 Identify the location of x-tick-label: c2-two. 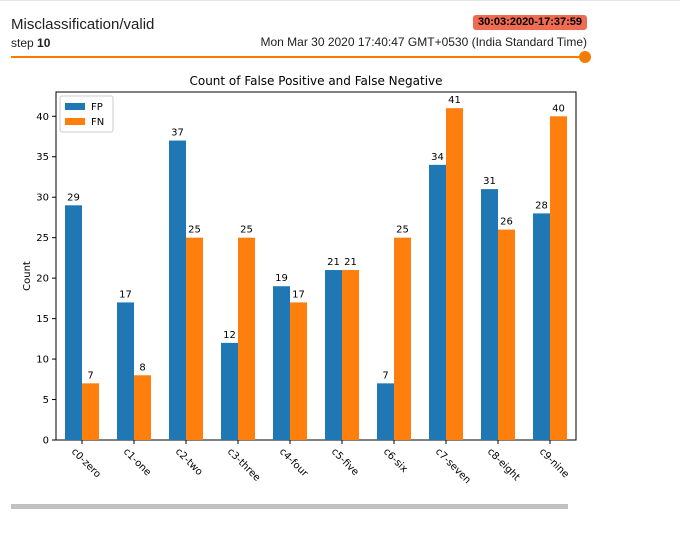
(189, 462).